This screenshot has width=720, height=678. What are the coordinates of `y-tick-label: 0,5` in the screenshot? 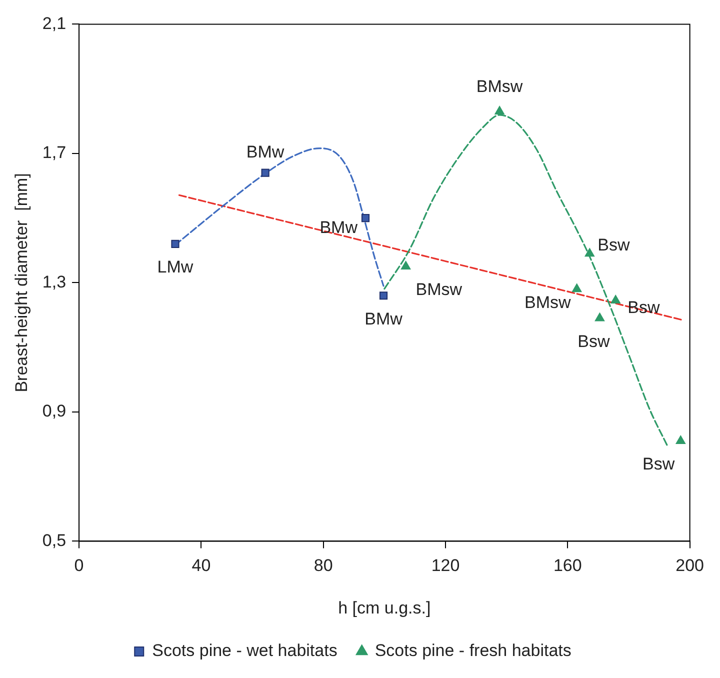 It's located at (54, 540).